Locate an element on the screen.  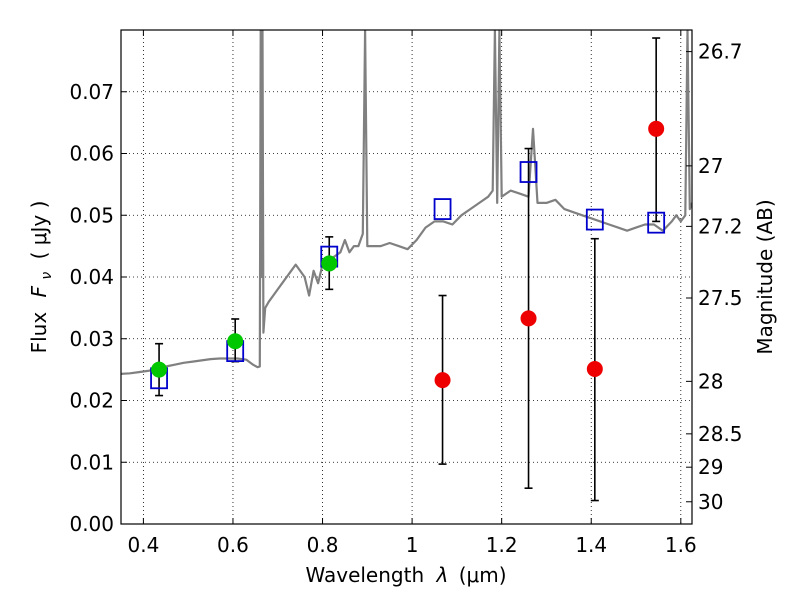
x-tick-label: 0.4 is located at coordinates (143, 545).